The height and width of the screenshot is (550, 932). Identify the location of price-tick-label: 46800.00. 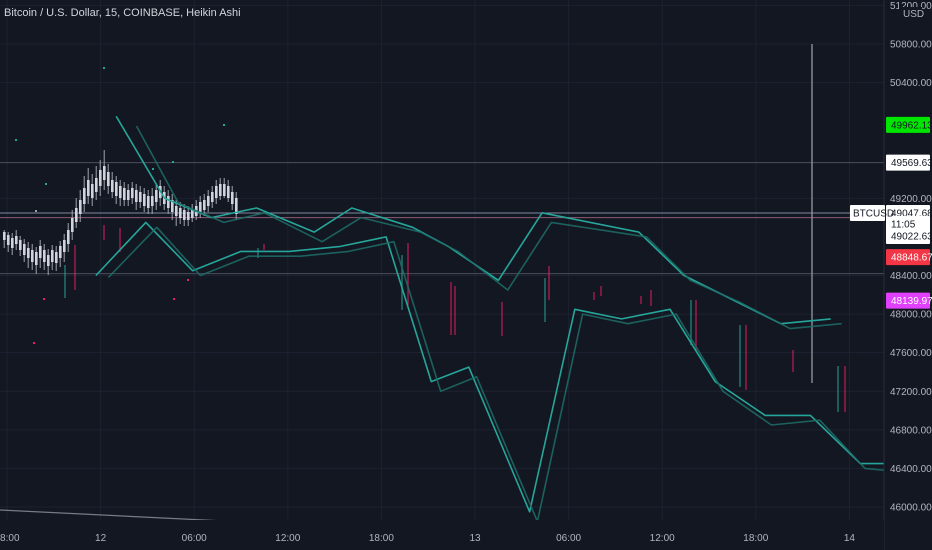
(911, 430).